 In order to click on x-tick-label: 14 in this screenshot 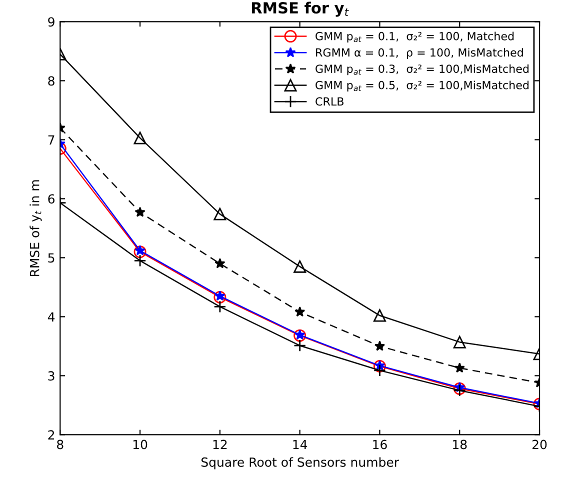, I will do `click(300, 445)`.